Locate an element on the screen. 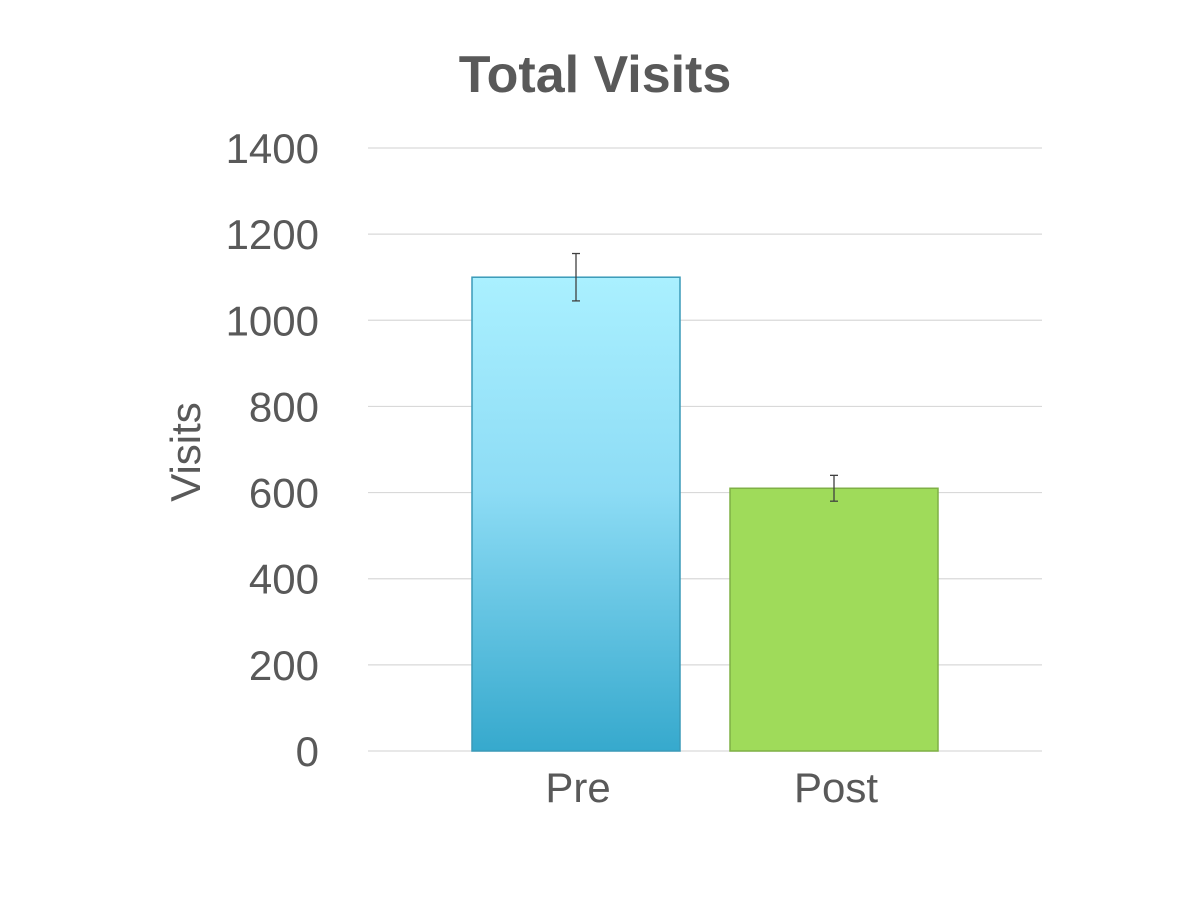 Image resolution: width=1196 pixels, height=897 pixels. x-axis-ticks: Pre Post is located at coordinates (711, 787).